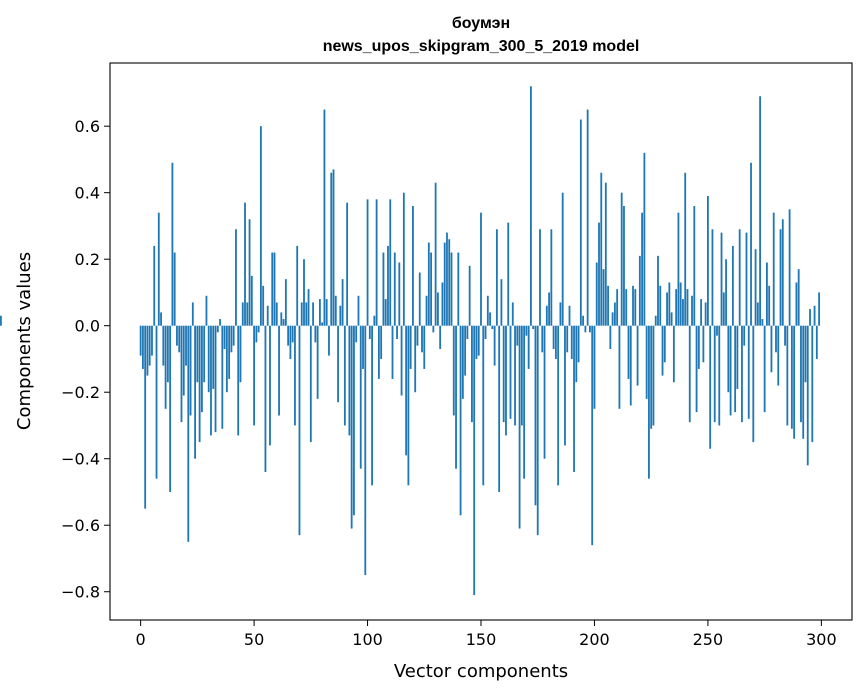  Describe the element at coordinates (481, 23) in the screenshot. I see `chart-title: боумэн` at that location.